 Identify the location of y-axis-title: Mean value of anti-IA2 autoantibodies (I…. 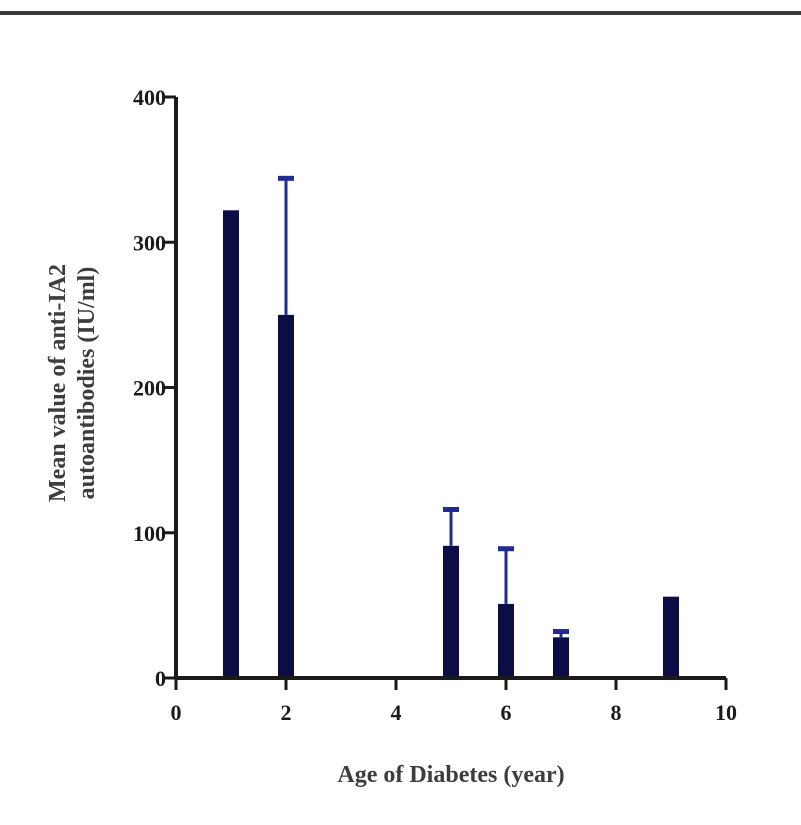
(72, 383).